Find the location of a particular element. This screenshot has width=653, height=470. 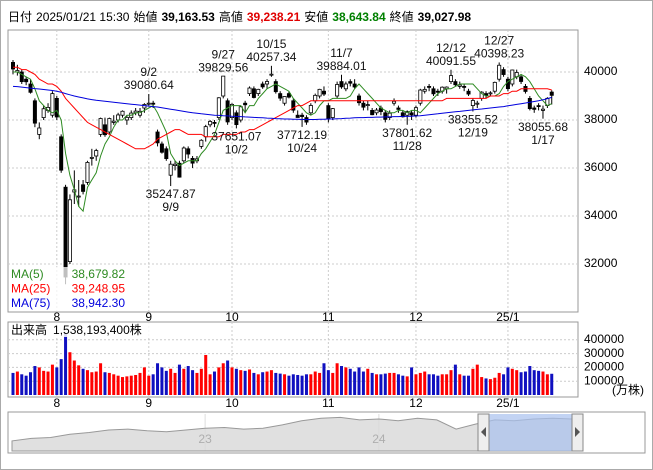

legend-value: 39,248.95 is located at coordinates (99, 289).